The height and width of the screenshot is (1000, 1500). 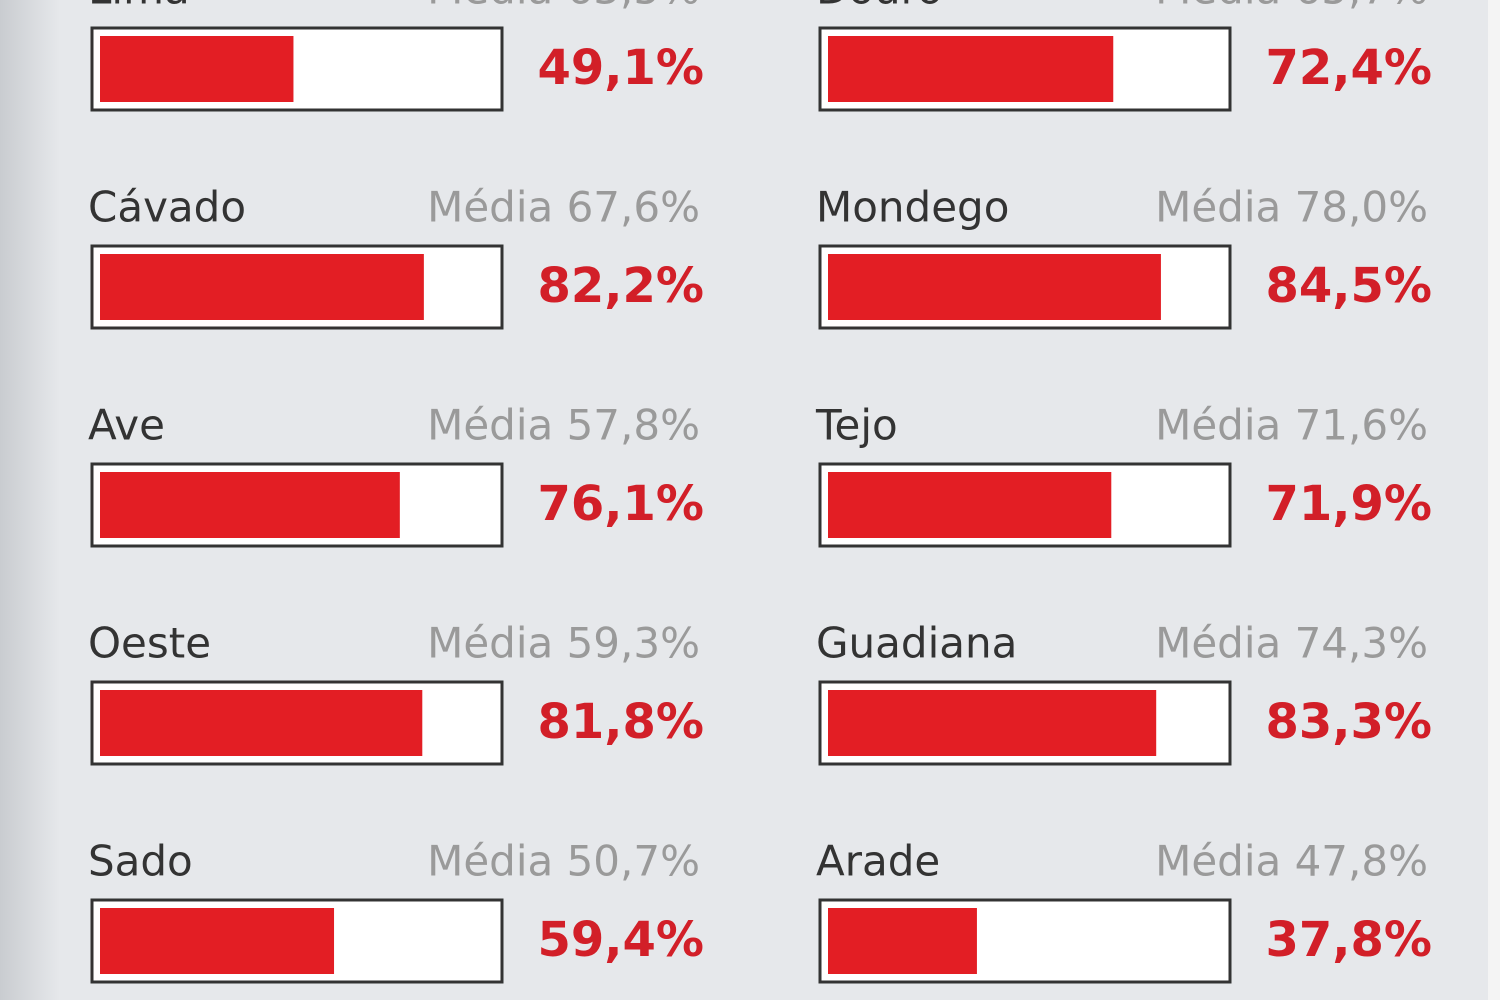 What do you see at coordinates (1291, 643) in the screenshot?
I see `average-label: Média 74,3%` at bounding box center [1291, 643].